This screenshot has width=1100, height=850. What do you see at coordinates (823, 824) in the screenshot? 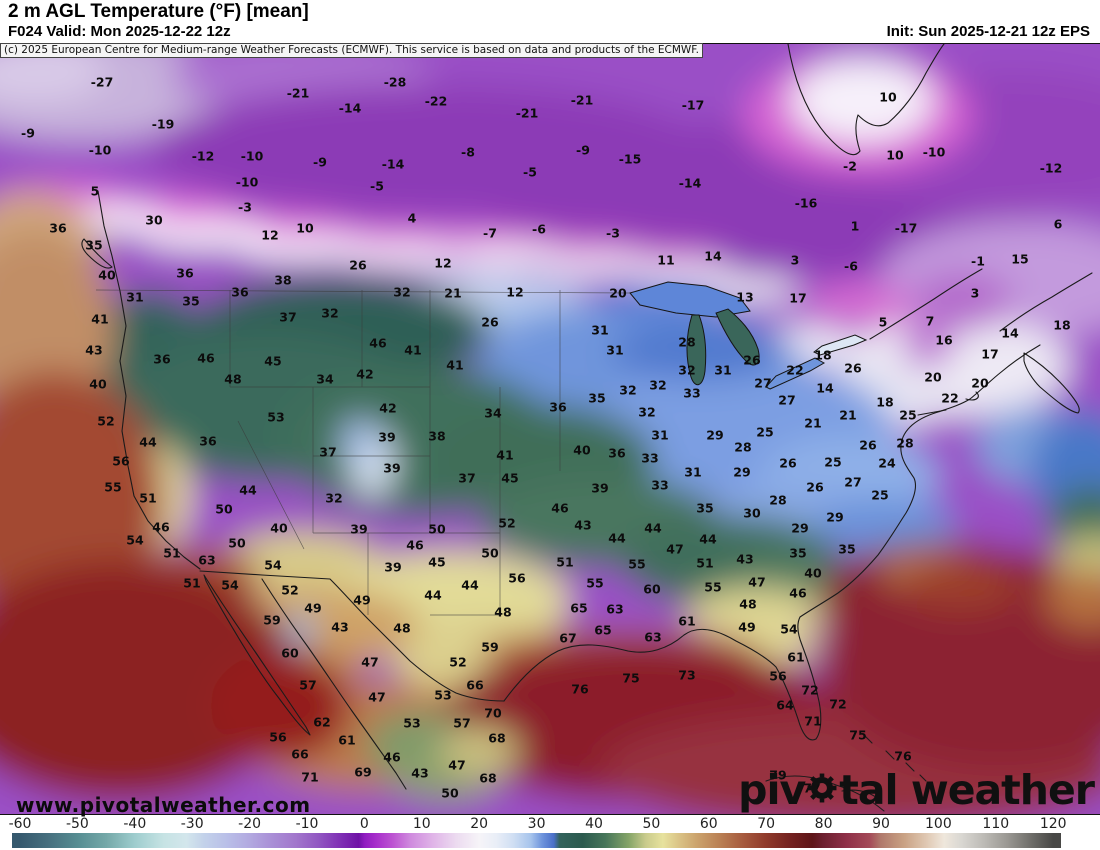
I see `colorbar-tick: 80` at bounding box center [823, 824].